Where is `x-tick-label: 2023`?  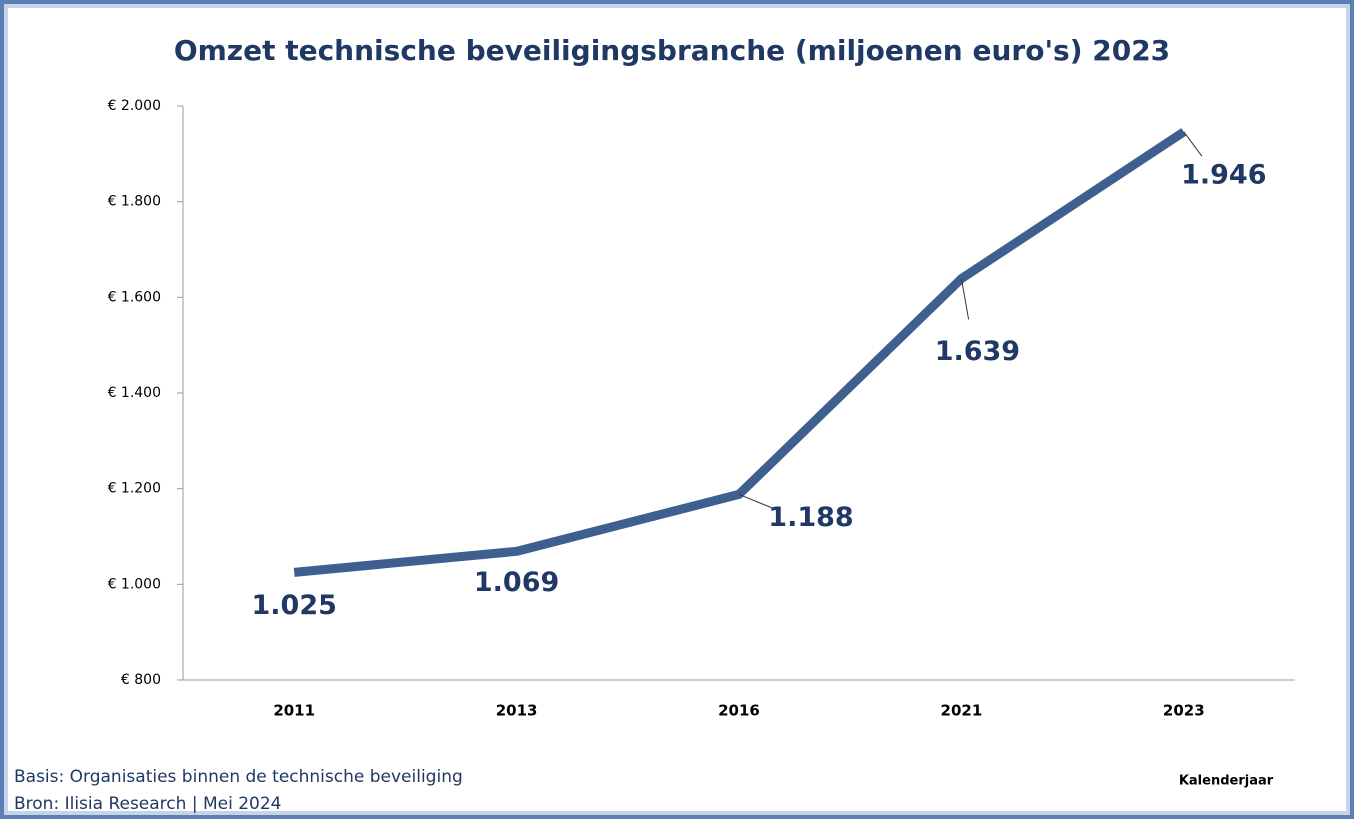
x-tick-label: 2023 is located at coordinates (1184, 711).